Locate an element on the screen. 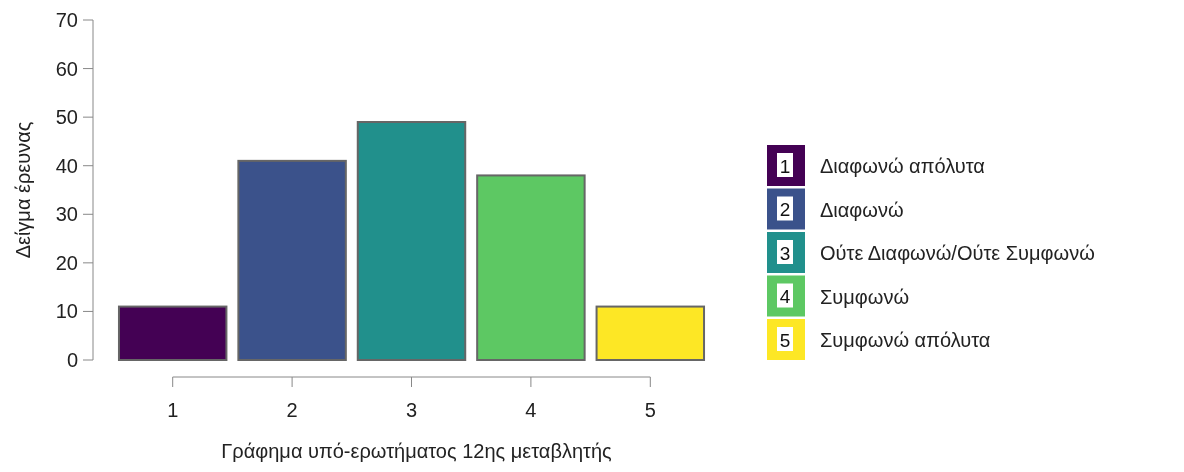 This screenshot has width=1184, height=472. y-tick-label: 40 is located at coordinates (66, 165).